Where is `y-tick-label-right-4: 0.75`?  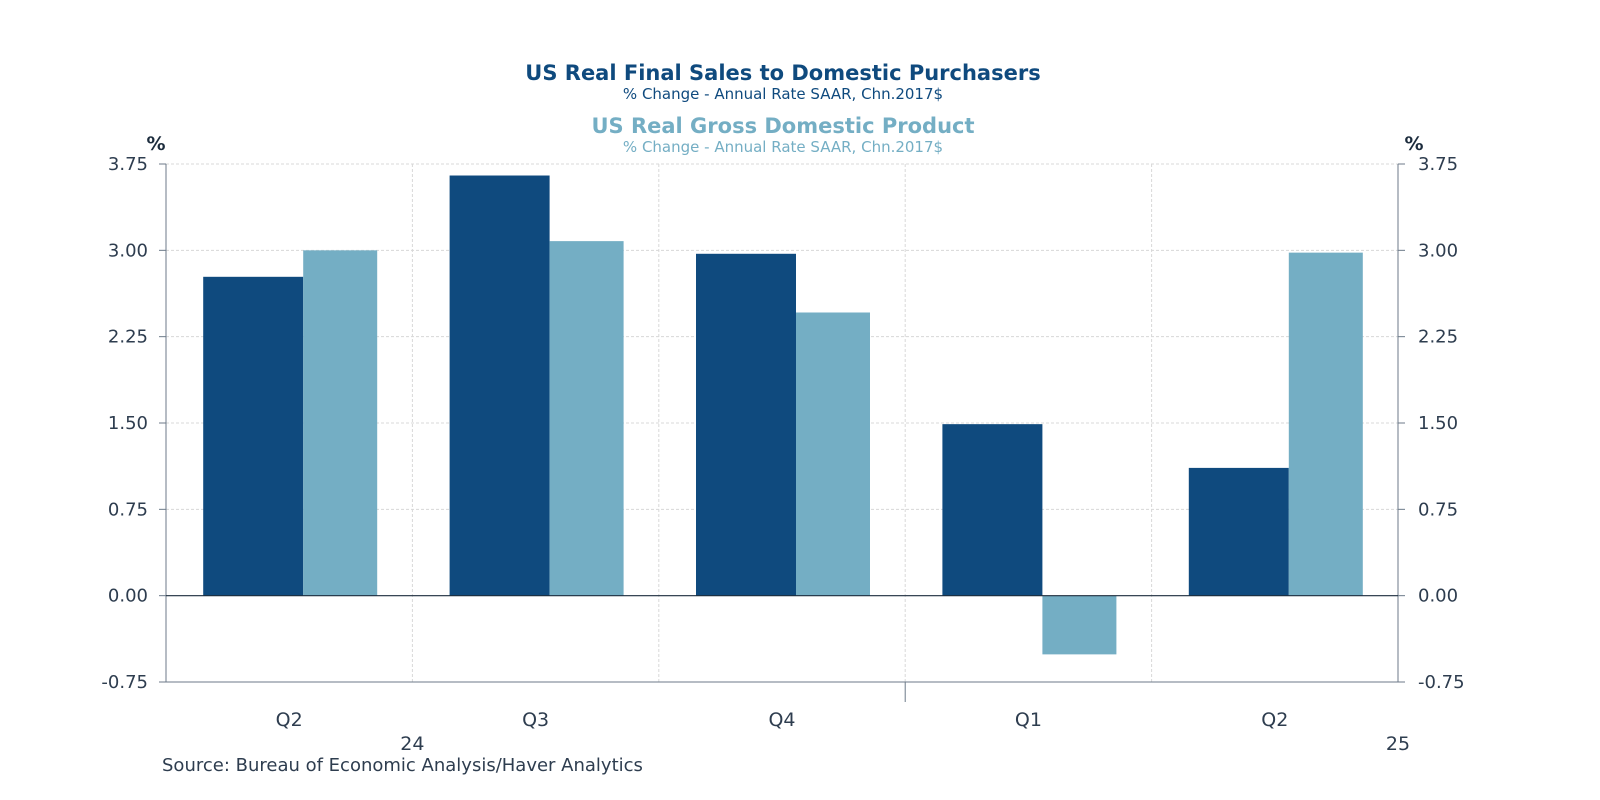
y-tick-label-right-4: 0.75 is located at coordinates (1438, 509).